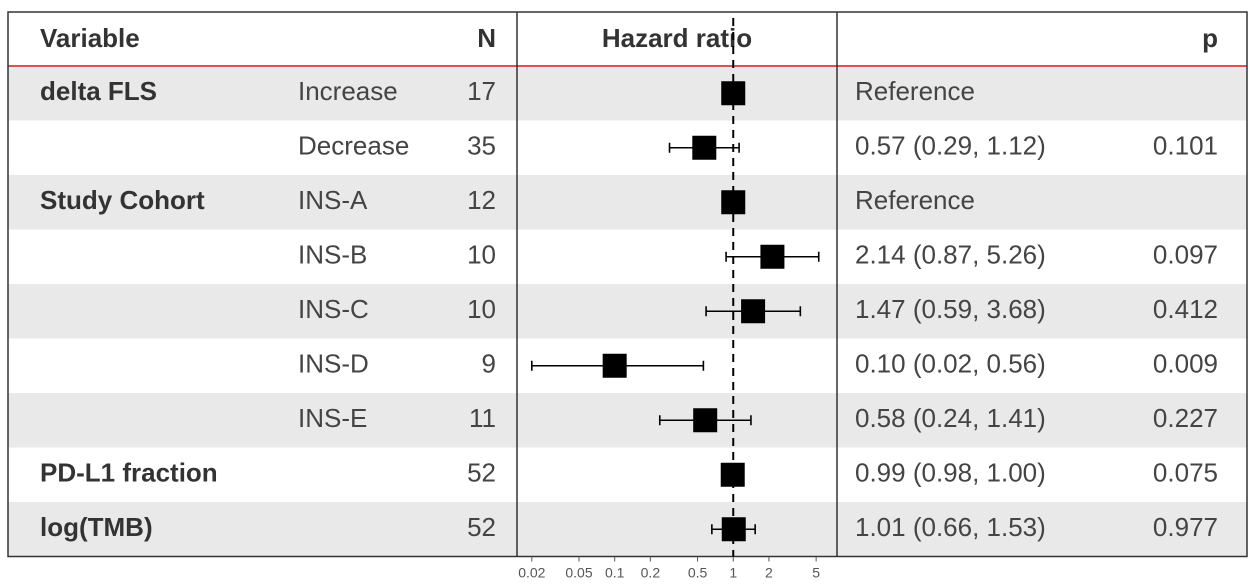 The height and width of the screenshot is (586, 1255). Describe the element at coordinates (486, 38) in the screenshot. I see `header-n: N` at that location.